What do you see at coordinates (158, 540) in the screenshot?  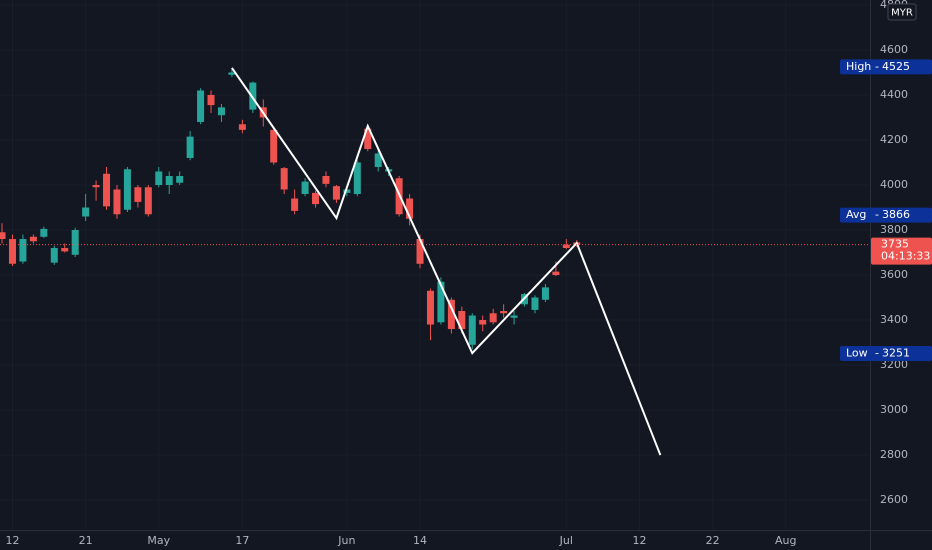 I see `x-tick-label: May` at bounding box center [158, 540].